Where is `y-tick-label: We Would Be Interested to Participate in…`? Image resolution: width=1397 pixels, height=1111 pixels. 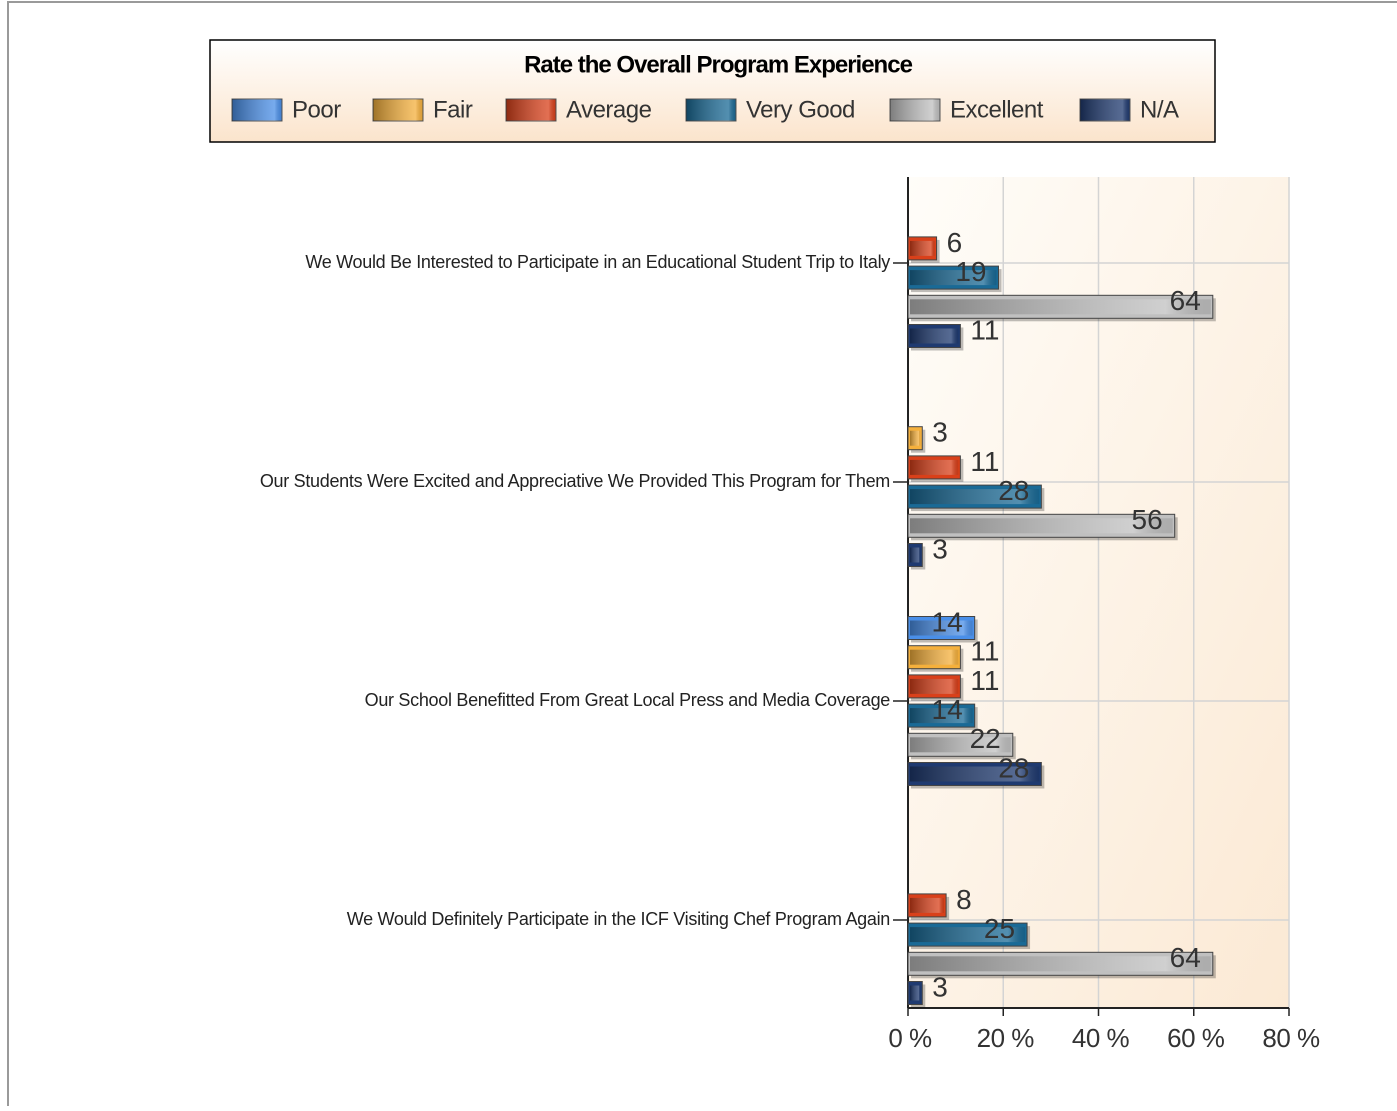 y-tick-label: We Would Be Interested to Participate in… is located at coordinates (597, 262).